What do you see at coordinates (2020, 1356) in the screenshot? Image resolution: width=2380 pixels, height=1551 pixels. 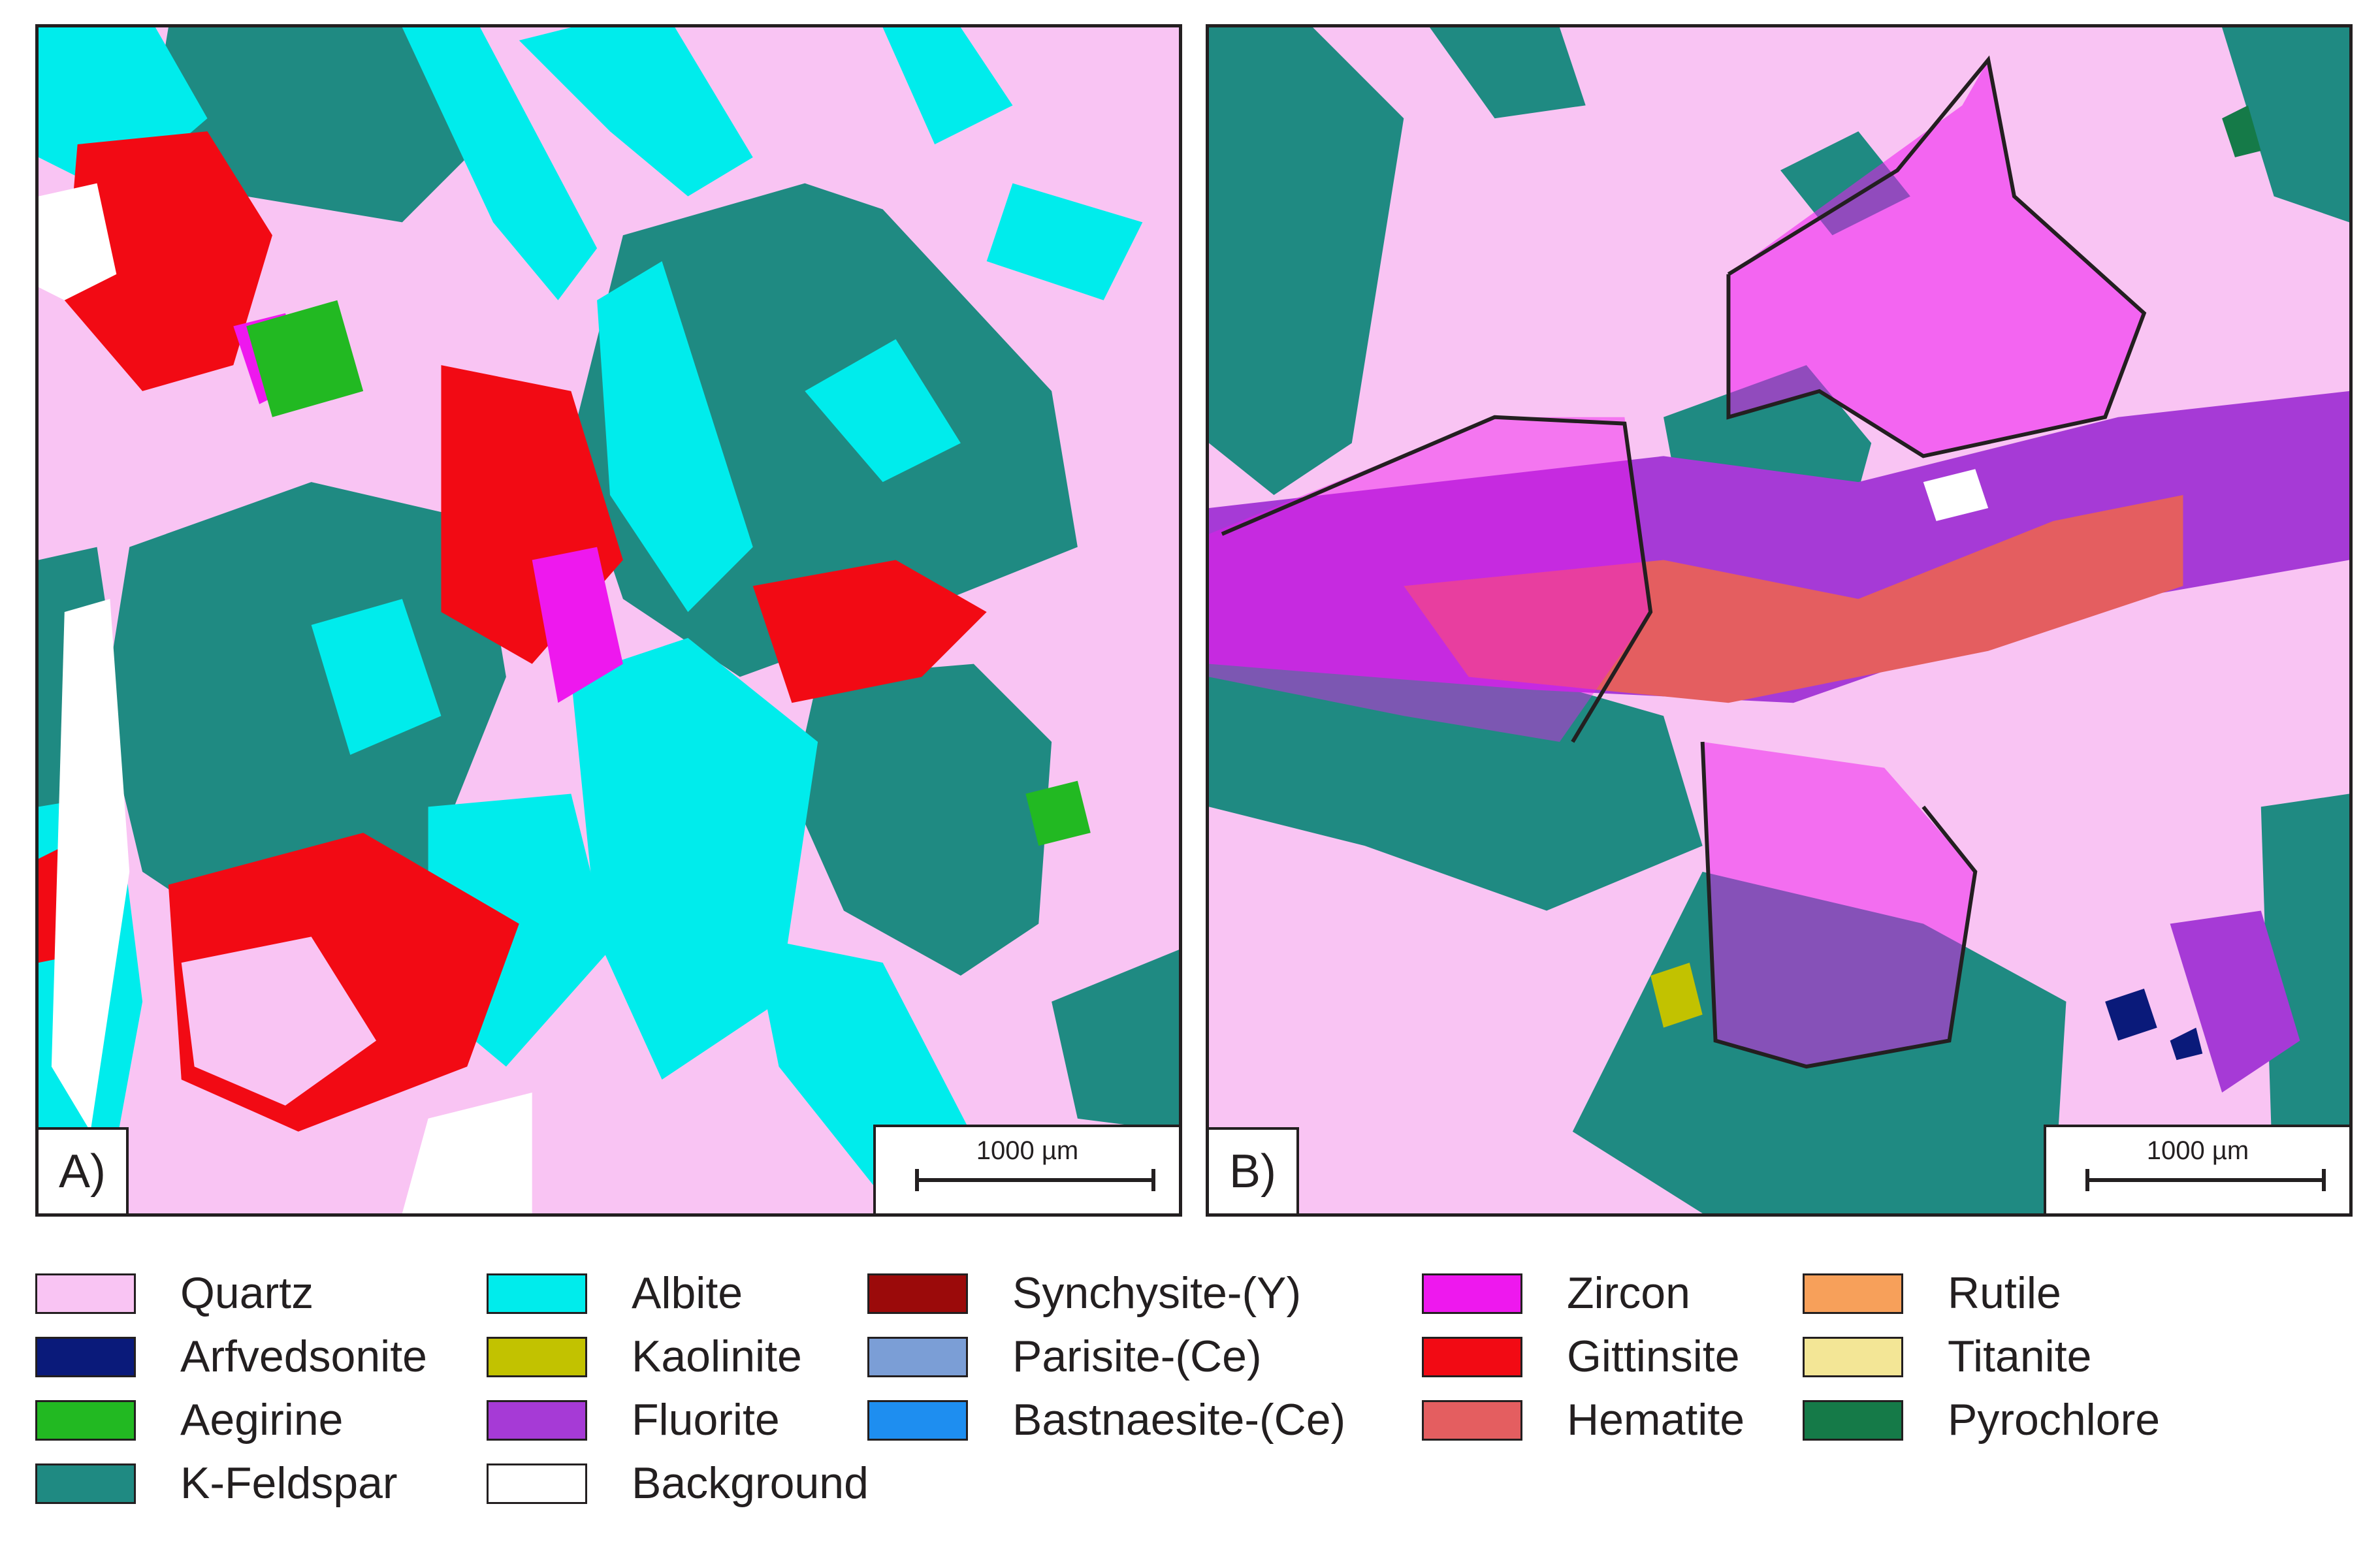 I see `legend-label: Titanite` at bounding box center [2020, 1356].